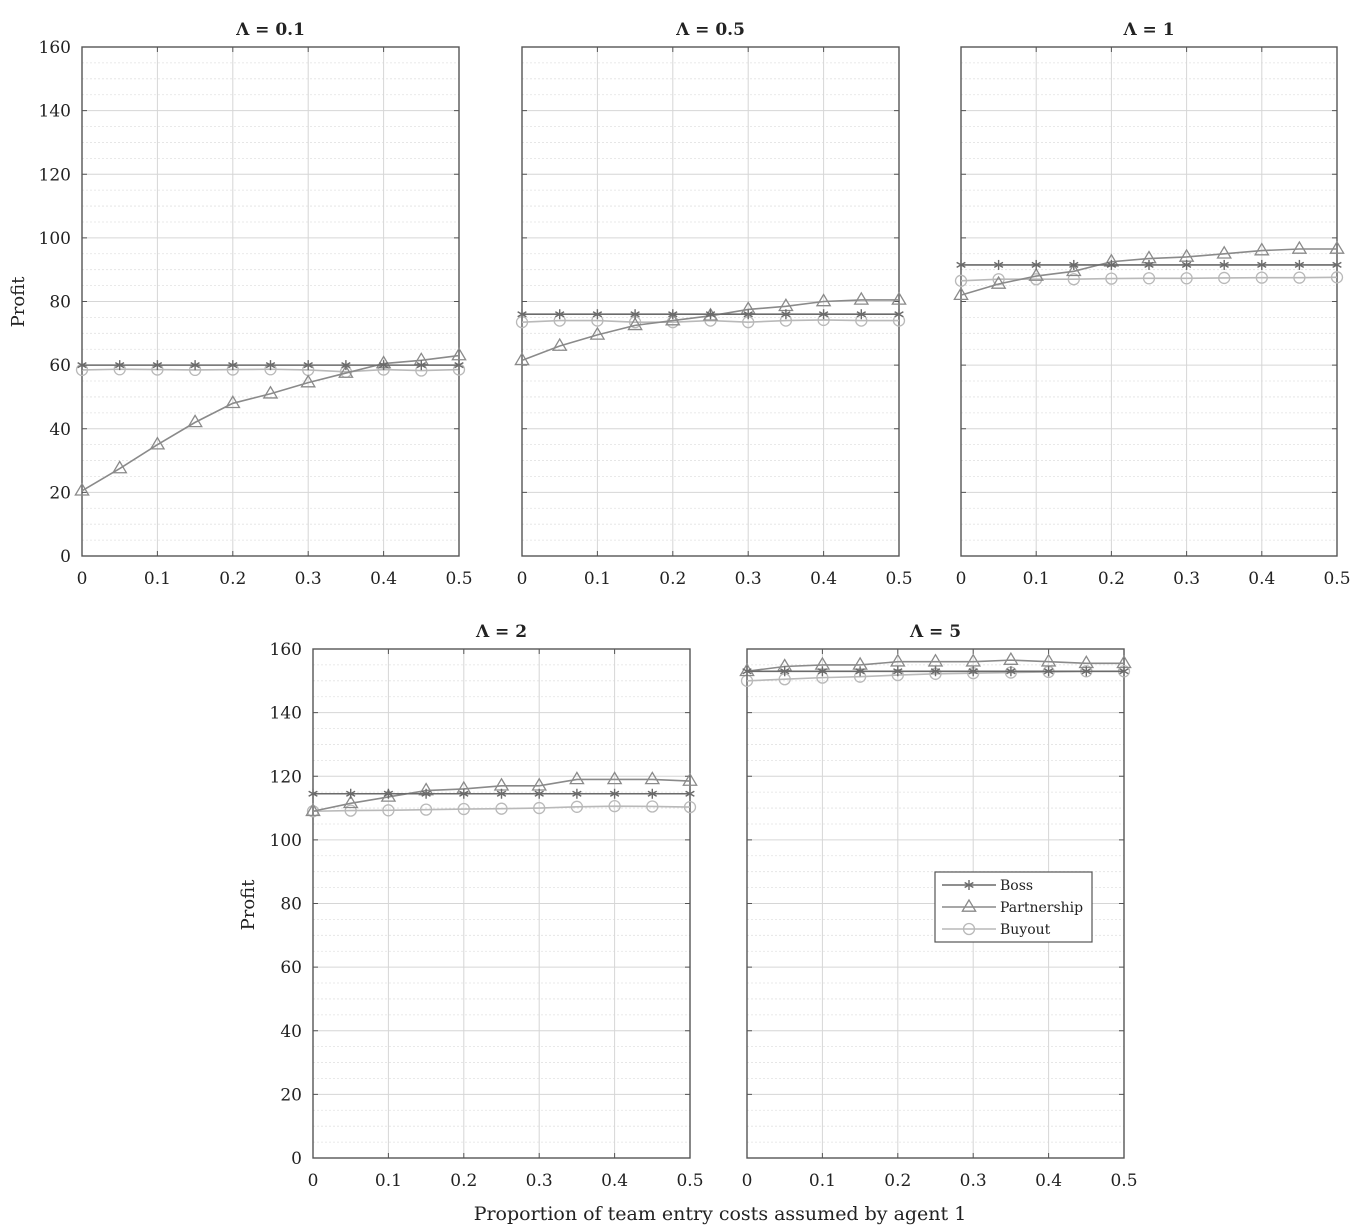  I want to click on legend-item-buyout: Buyout, so click(996, 930).